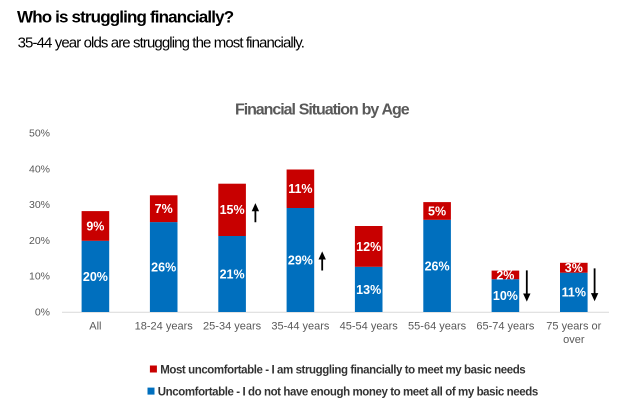  What do you see at coordinates (505, 326) in the screenshot?
I see `svg-text: 65-74 years` at bounding box center [505, 326].